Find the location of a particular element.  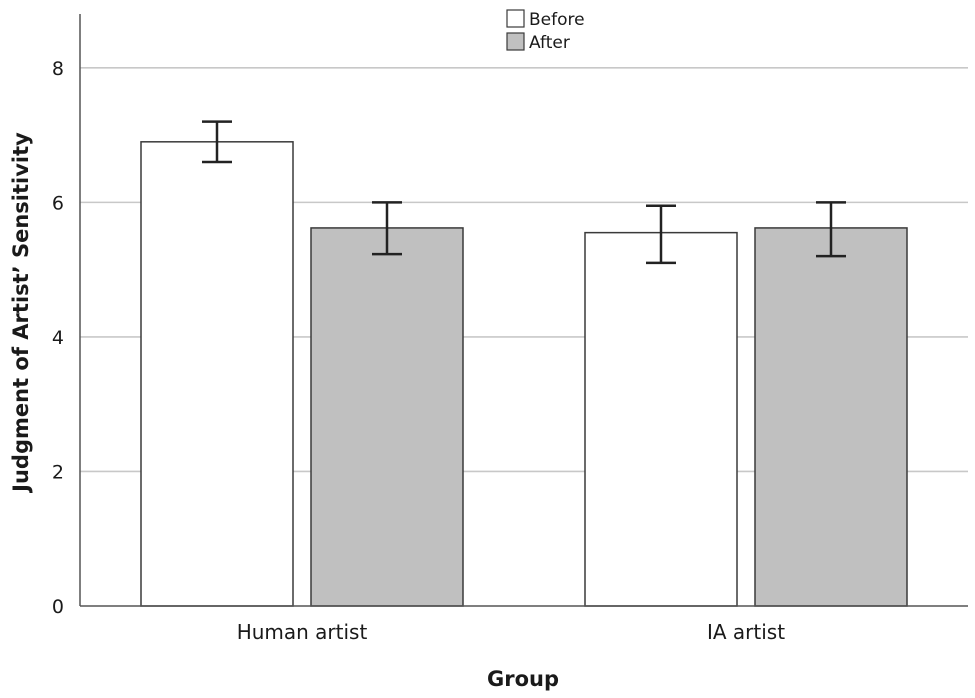

x-axis-title: Group is located at coordinates (523, 679).